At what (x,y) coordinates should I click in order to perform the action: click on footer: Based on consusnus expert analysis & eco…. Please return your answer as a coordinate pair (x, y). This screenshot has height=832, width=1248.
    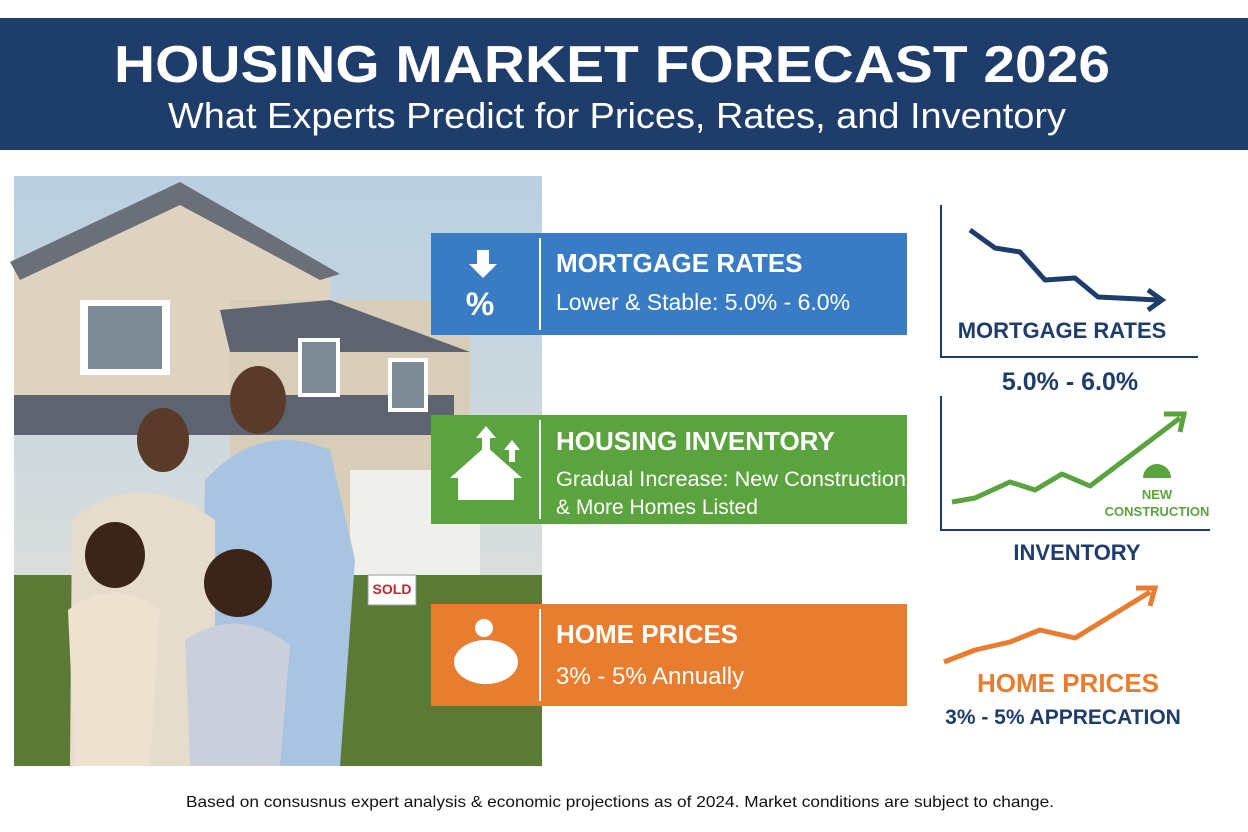
    Looking at the image, I should click on (620, 802).